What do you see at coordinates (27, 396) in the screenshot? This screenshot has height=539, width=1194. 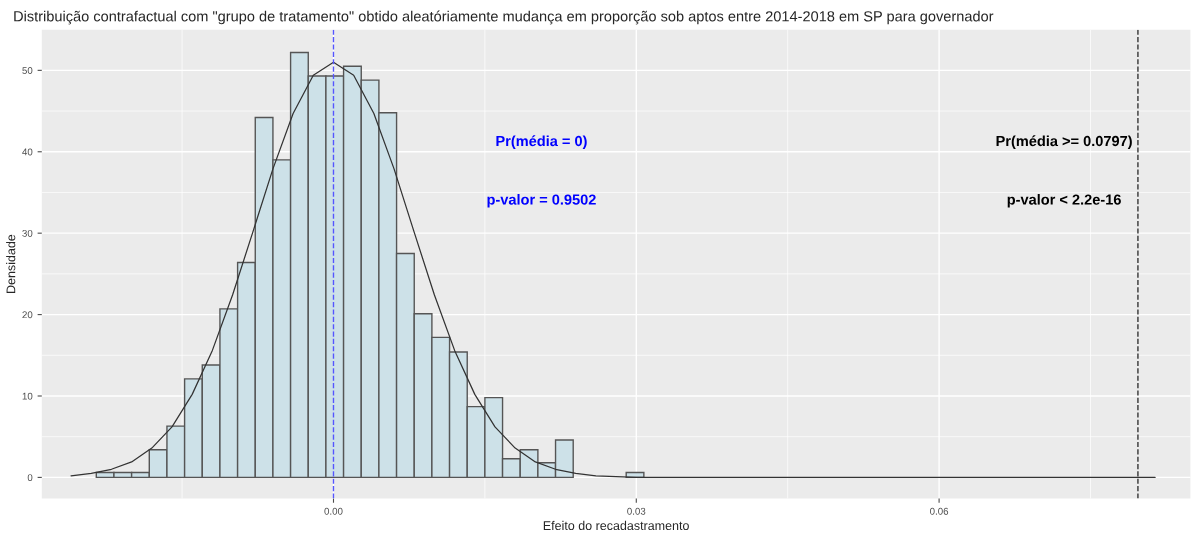 I see `y-tick-label: 10` at bounding box center [27, 396].